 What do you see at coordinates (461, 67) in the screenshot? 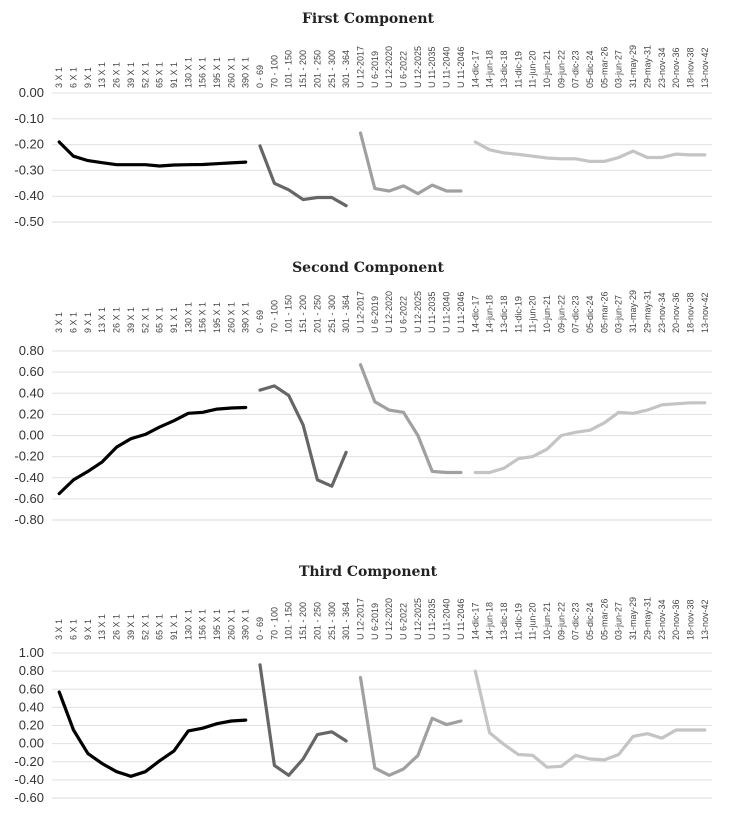
I see `x-tick-label: U 11-2046` at bounding box center [461, 67].